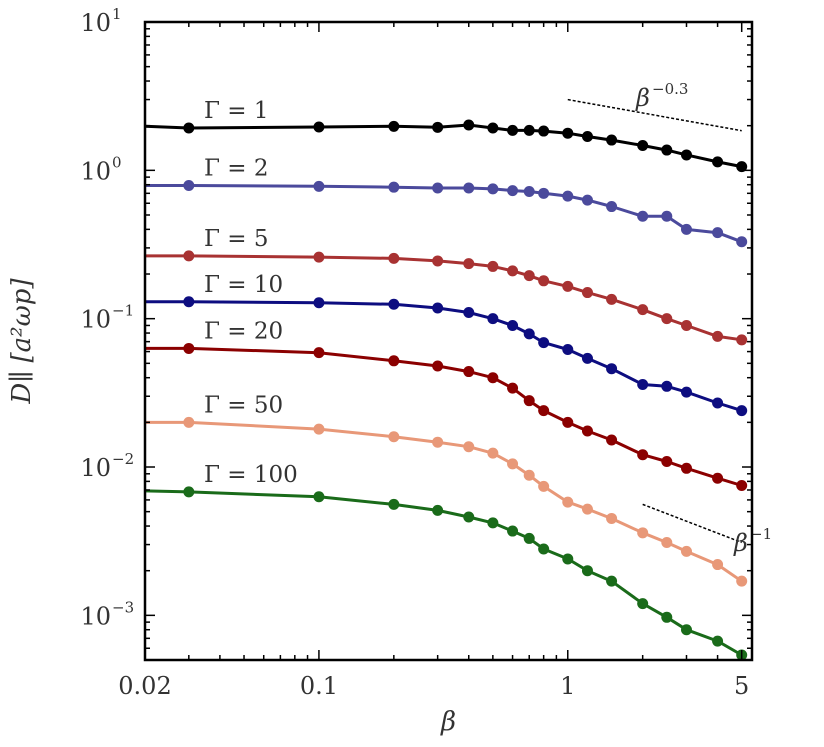 The width and height of the screenshot is (824, 747). I want to click on y-tick-exponent: −3, so click(123, 607).